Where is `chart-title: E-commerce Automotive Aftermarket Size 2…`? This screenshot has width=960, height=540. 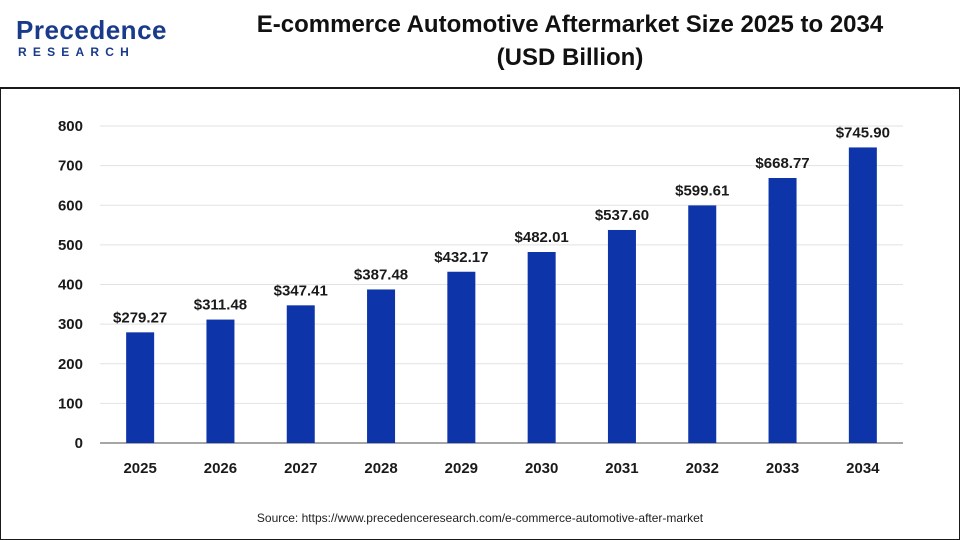 chart-title: E-commerce Automotive Aftermarket Size 2… is located at coordinates (570, 41).